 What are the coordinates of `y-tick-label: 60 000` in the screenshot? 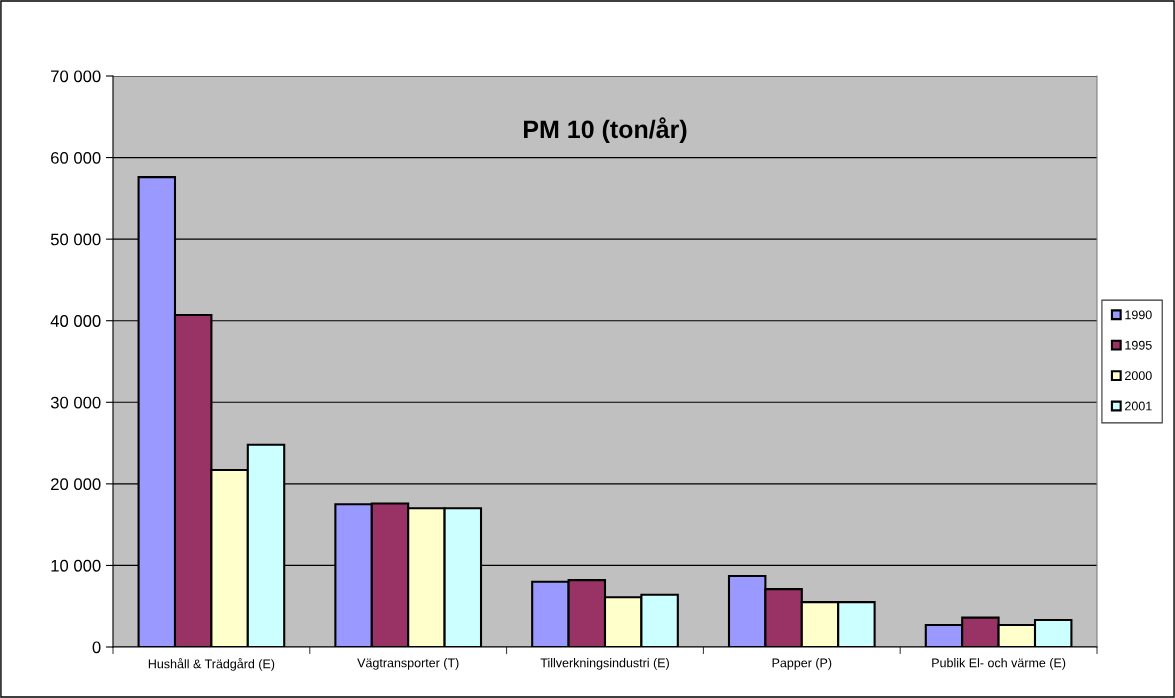 It's located at (76, 157).